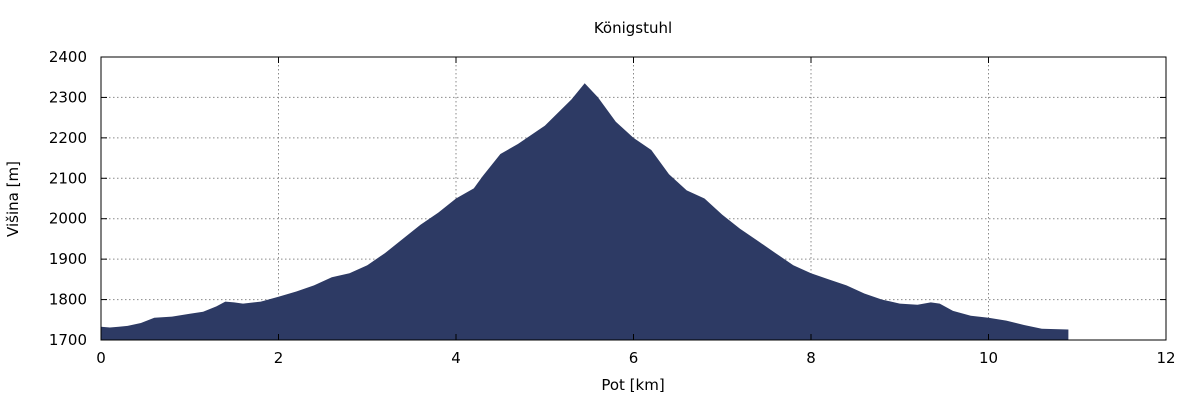  What do you see at coordinates (68, 300) in the screenshot?
I see `y-tick-label: 1800` at bounding box center [68, 300].